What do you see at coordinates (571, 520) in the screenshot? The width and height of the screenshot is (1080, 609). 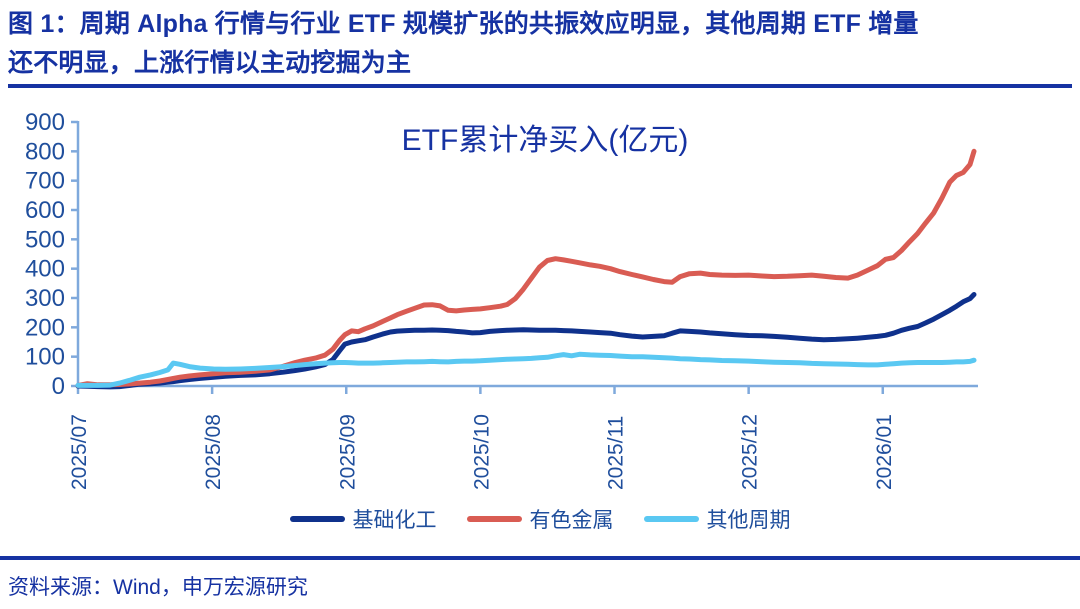 I see `legend-label: 有色金属` at bounding box center [571, 520].